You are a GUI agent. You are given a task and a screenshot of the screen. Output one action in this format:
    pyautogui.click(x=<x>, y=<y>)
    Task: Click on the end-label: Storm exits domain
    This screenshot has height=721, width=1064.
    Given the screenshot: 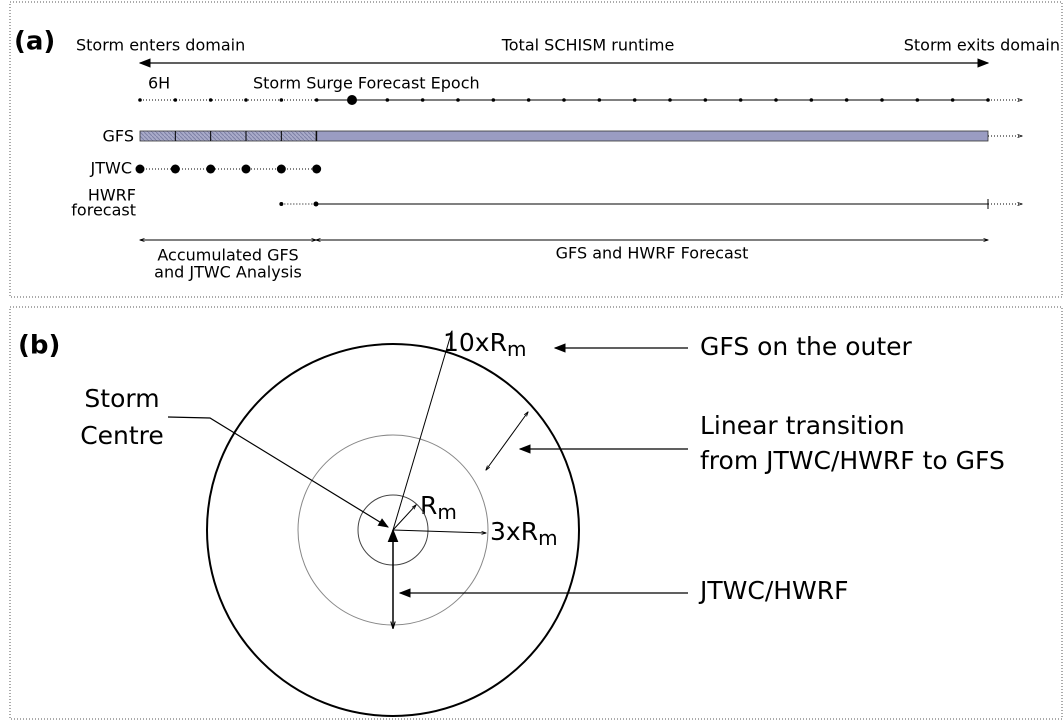 What is the action you would take?
    pyautogui.click(x=982, y=45)
    